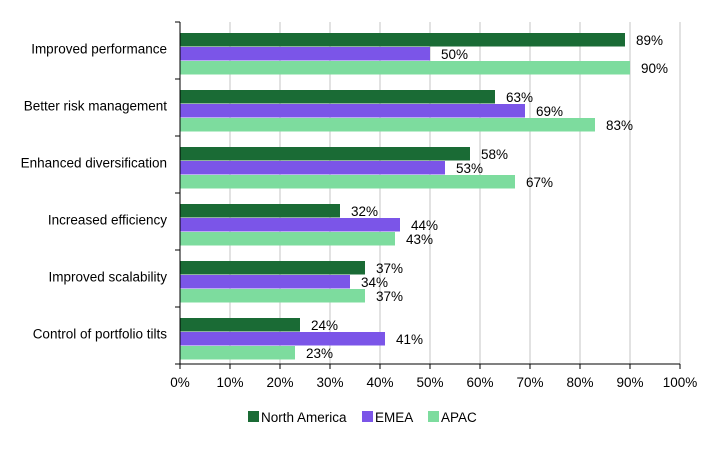 This screenshot has width=717, height=458. What do you see at coordinates (409, 339) in the screenshot?
I see `data-label: 41%` at bounding box center [409, 339].